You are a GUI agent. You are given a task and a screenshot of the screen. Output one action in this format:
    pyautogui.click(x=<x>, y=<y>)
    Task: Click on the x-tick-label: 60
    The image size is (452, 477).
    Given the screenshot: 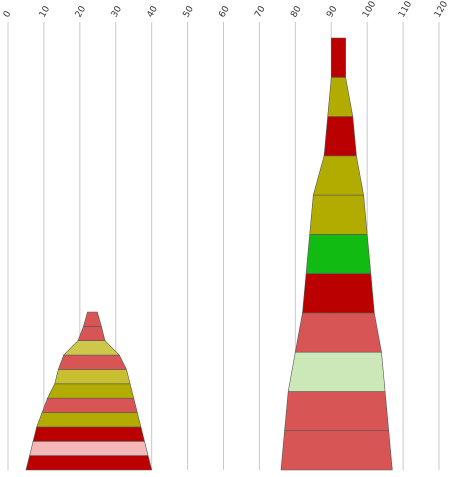 What is the action you would take?
    pyautogui.click(x=224, y=11)
    